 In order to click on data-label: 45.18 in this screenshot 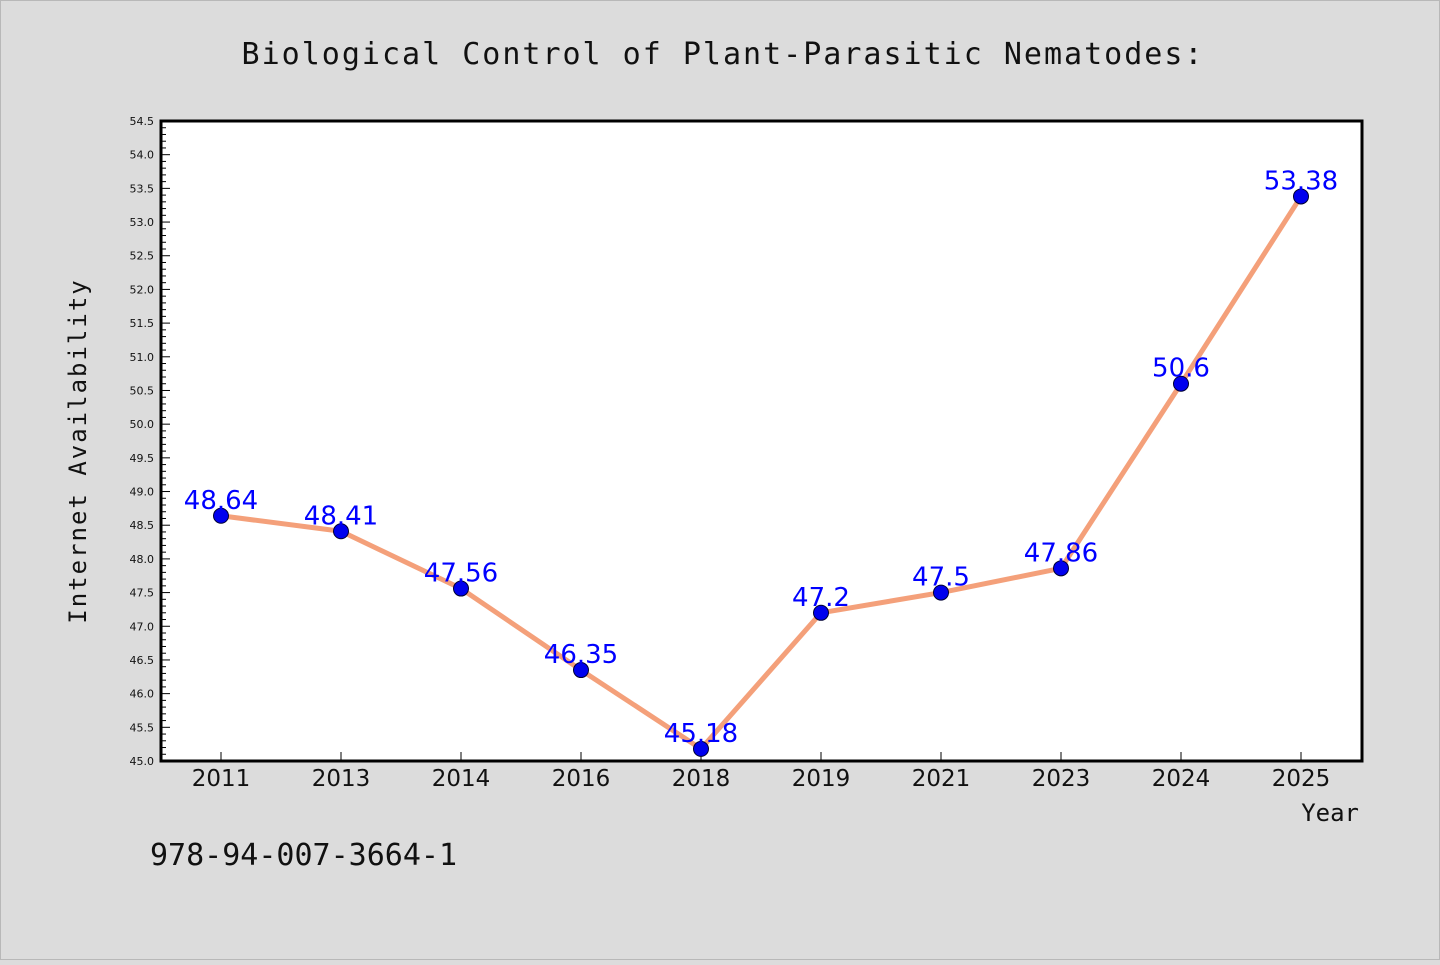, I will do `click(701, 734)`.